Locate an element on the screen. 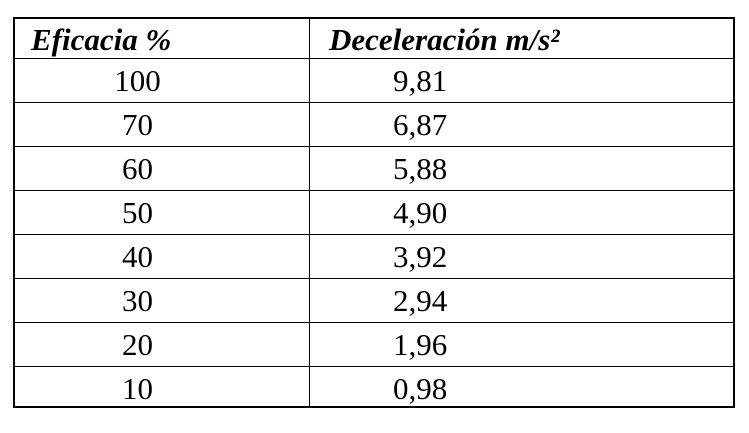 Image resolution: width=749 pixels, height=433 pixels. column-divider is located at coordinates (309, 212).